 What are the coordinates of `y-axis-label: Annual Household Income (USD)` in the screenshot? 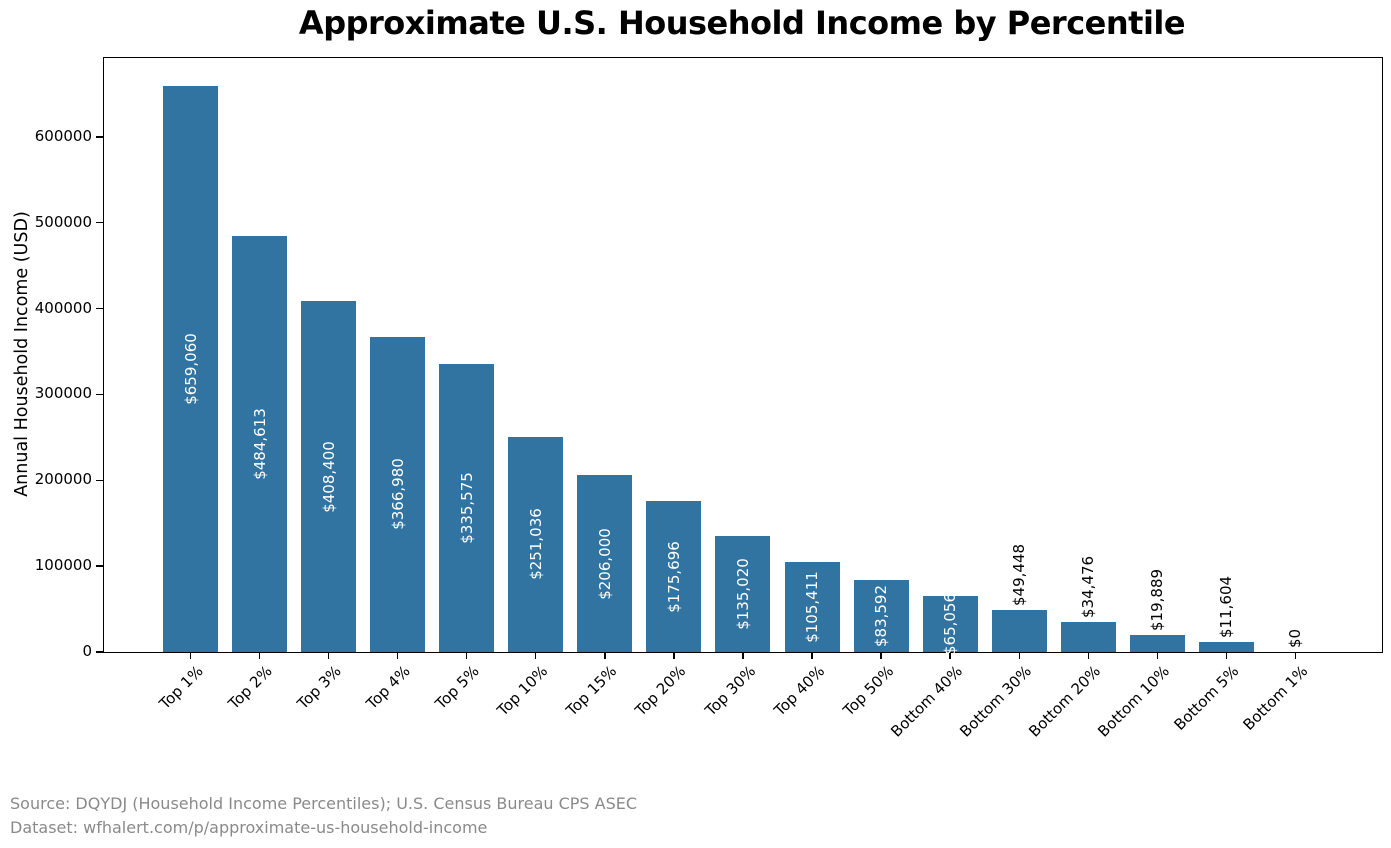 It's located at (22, 354).